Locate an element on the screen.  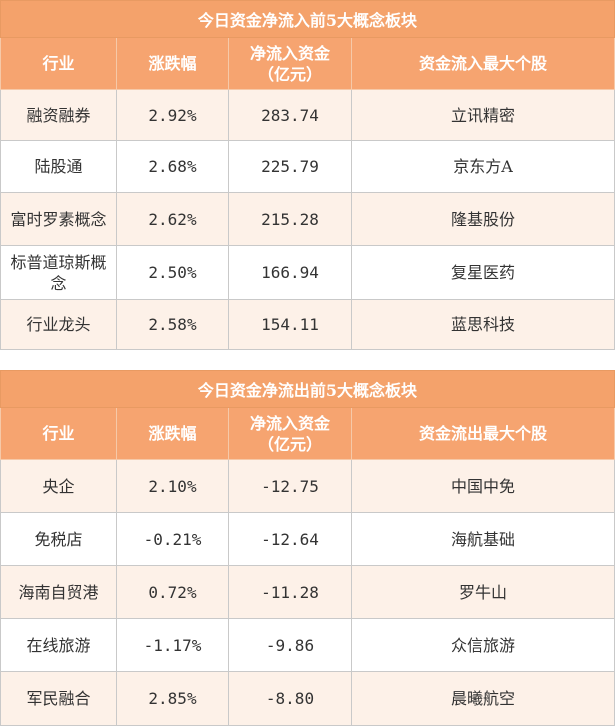
top-stock-cell: 立讯精密 is located at coordinates (483, 115).